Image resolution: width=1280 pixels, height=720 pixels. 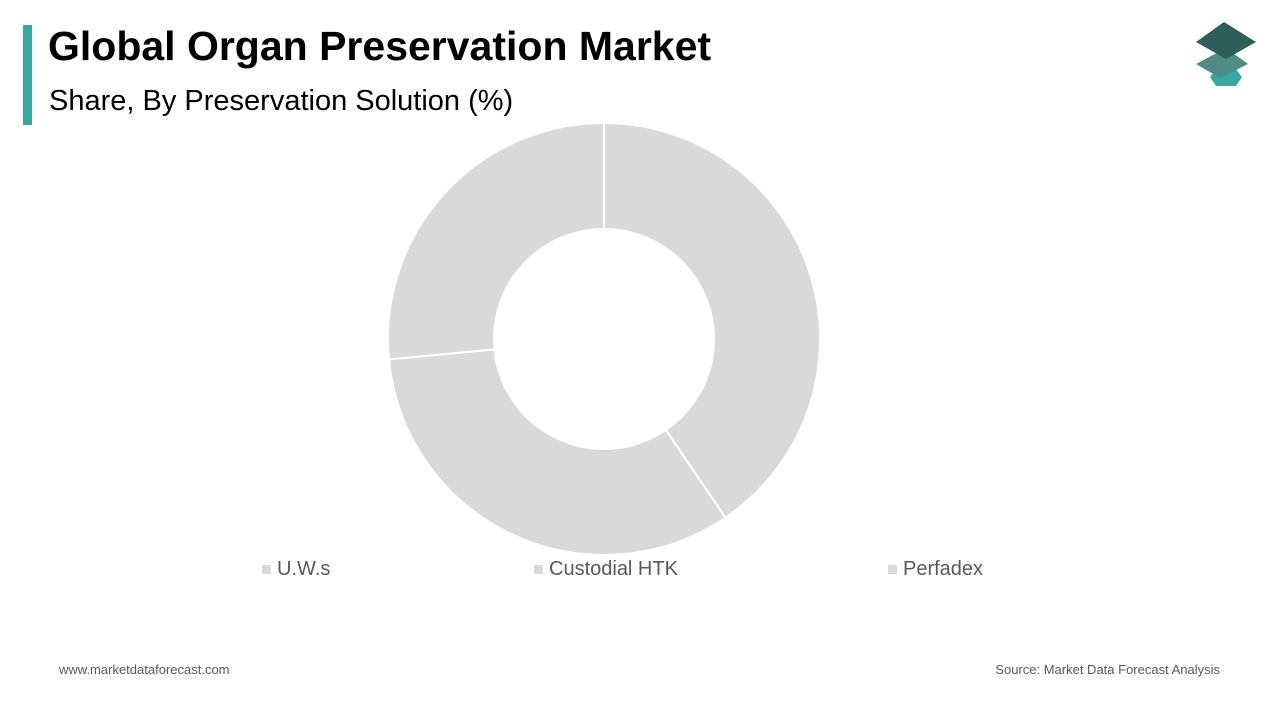 What do you see at coordinates (538, 569) in the screenshot?
I see `legend-swatch-custodial-htk` at bounding box center [538, 569].